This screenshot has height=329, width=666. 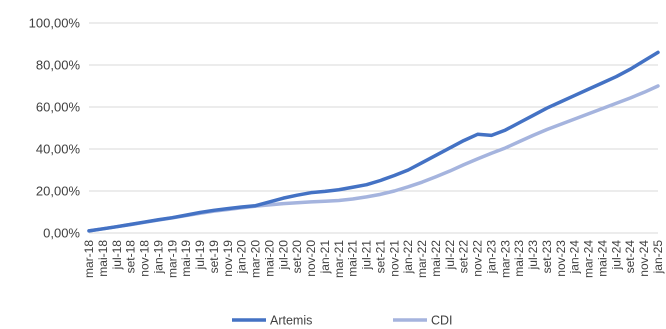 What do you see at coordinates (342, 321) in the screenshot?
I see `legend: Artemis CDI` at bounding box center [342, 321].